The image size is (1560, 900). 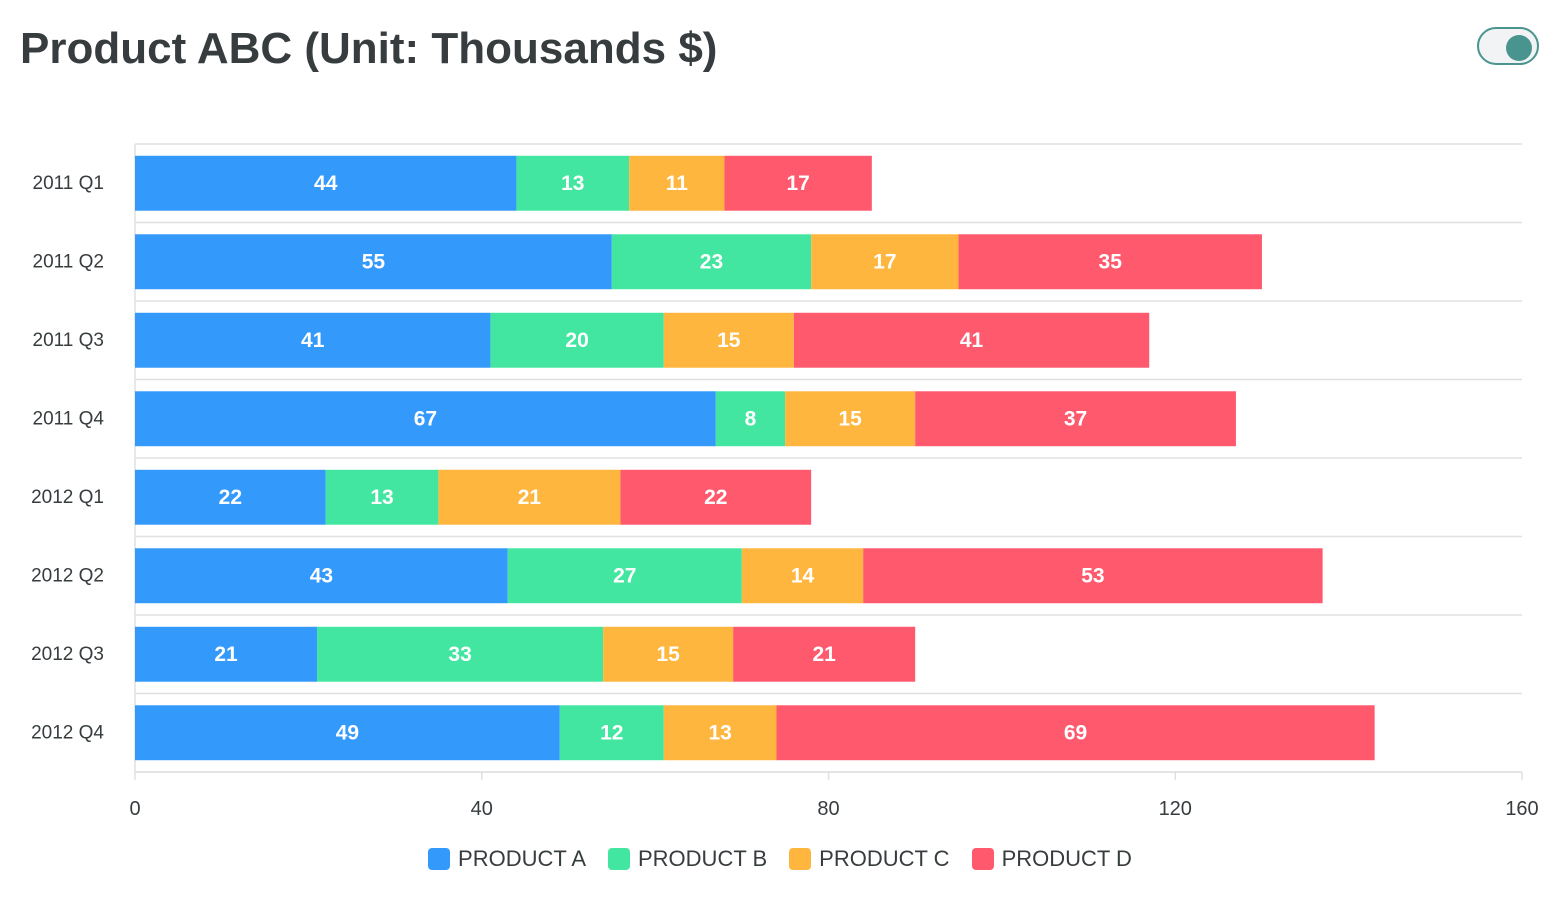 I want to click on data-label: 43, so click(x=321, y=575).